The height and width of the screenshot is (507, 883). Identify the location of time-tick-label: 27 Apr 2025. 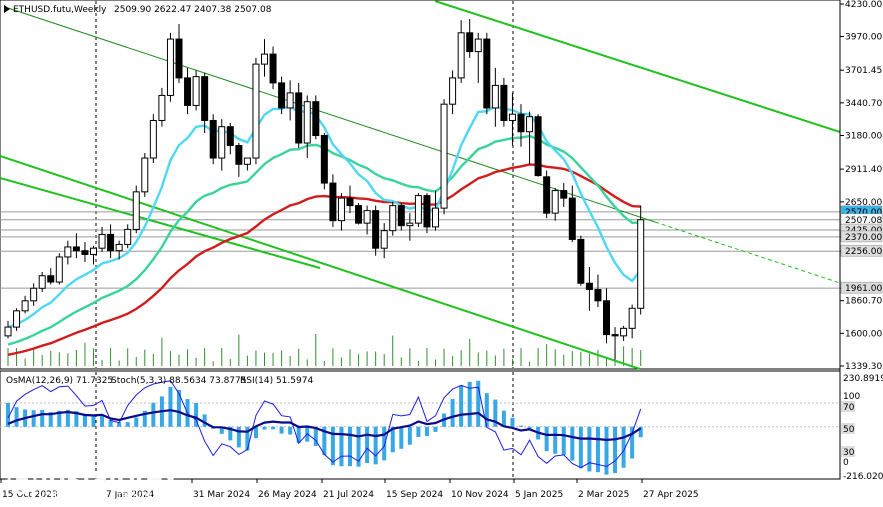
(671, 495).